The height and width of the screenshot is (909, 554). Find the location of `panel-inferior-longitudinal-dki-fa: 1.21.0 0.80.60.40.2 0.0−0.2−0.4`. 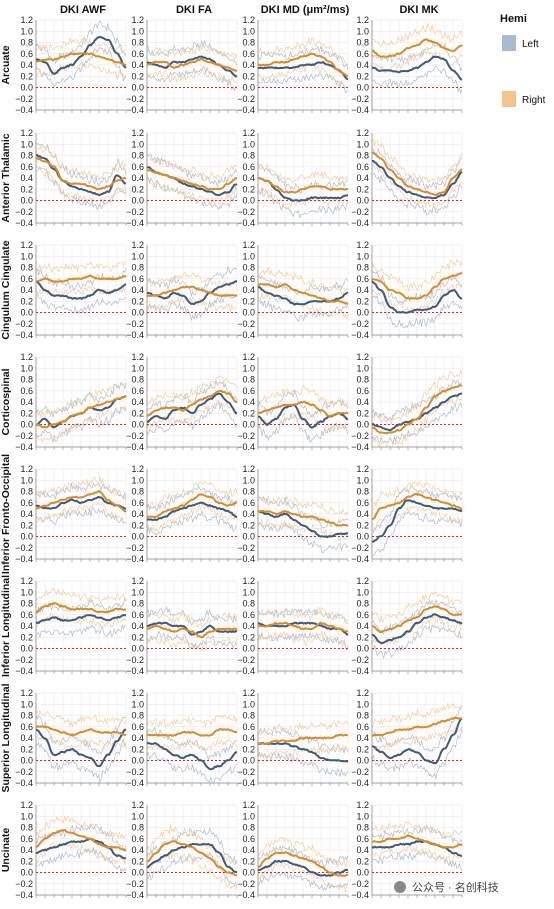

panel-inferior-longitudinal-dki-fa: 1.21.0 0.80.60.40.2 0.0−0.2−0.4 is located at coordinates (182, 626).